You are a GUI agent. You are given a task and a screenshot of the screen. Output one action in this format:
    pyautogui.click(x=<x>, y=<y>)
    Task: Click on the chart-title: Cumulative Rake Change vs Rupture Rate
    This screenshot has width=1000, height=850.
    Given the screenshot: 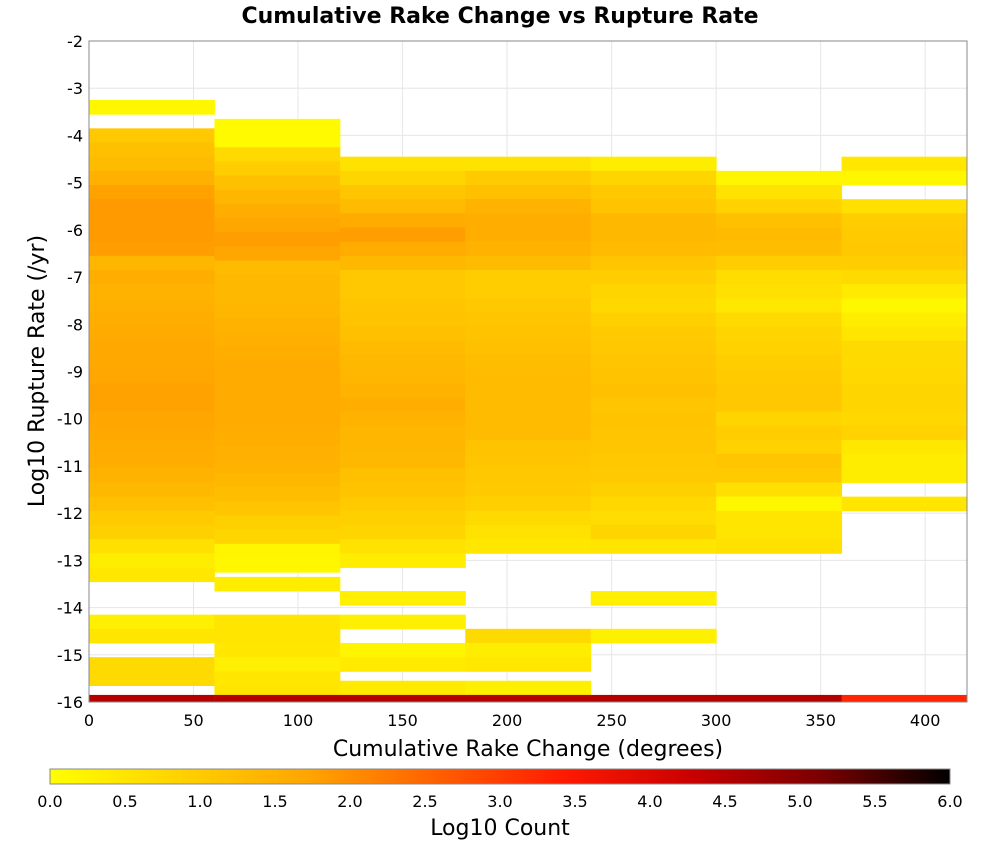 What is the action you would take?
    pyautogui.click(x=499, y=16)
    